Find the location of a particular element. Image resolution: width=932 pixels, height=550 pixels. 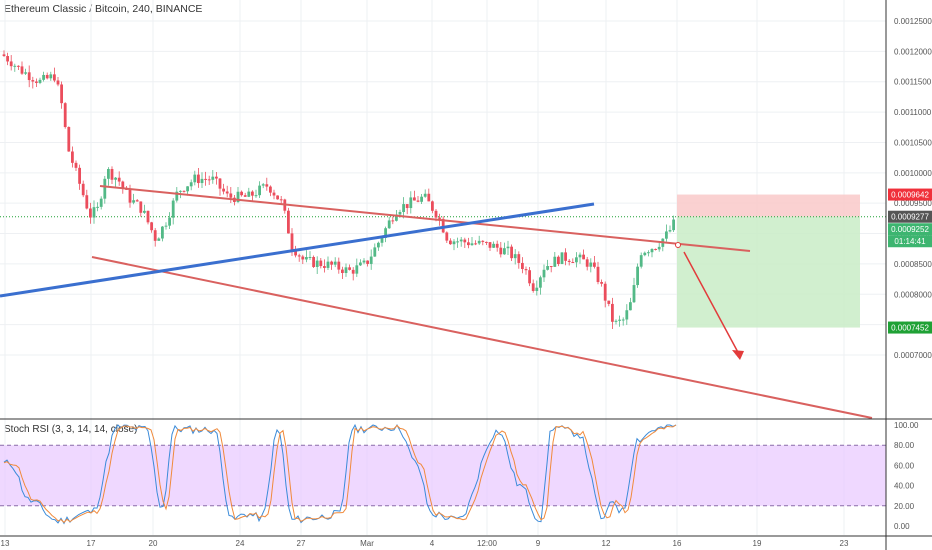

stoch-d-line is located at coordinates (340, 474).